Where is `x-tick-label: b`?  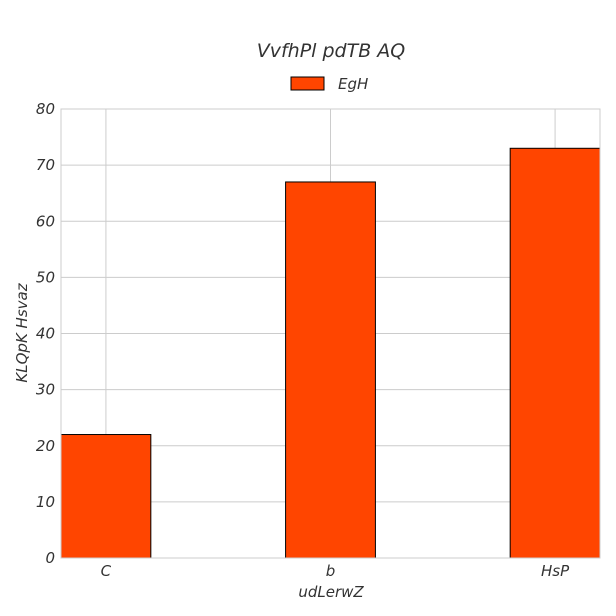 x-tick-label: b is located at coordinates (331, 571).